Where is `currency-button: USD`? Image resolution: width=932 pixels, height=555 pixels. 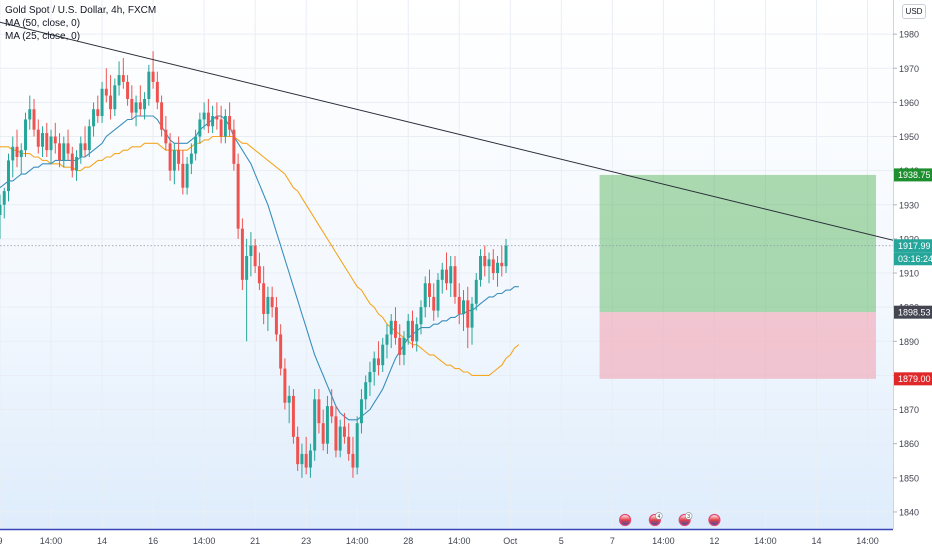 currency-button: USD is located at coordinates (914, 11).